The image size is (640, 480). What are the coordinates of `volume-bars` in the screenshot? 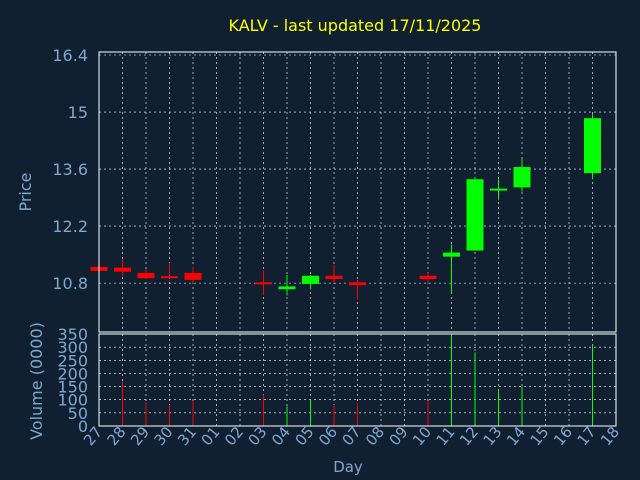 It's located at (357, 380).